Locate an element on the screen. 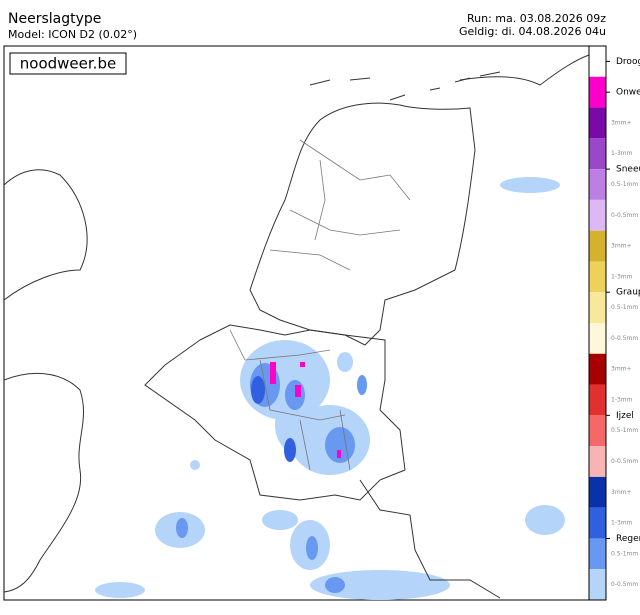 The height and width of the screenshot is (615, 640). legend-label: Droog is located at coordinates (628, 62).